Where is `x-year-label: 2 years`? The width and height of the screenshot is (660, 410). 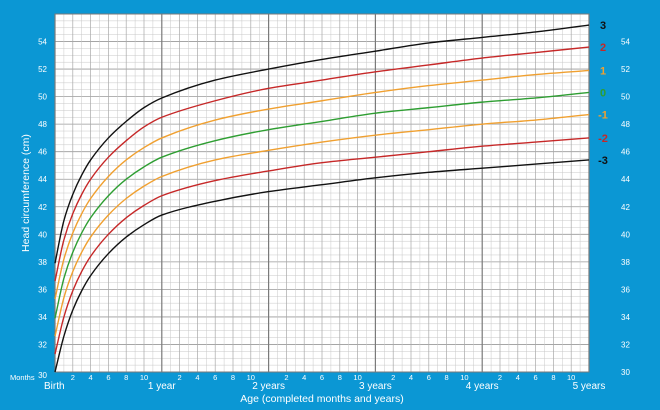 x-year-label: 2 years is located at coordinates (268, 386).